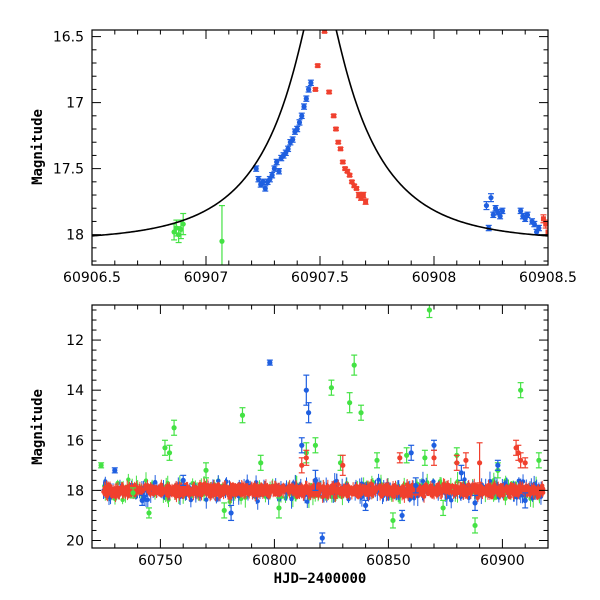 This screenshot has height=600, width=600. I want to click on bottom-y-tick-label: 14, so click(75, 391).